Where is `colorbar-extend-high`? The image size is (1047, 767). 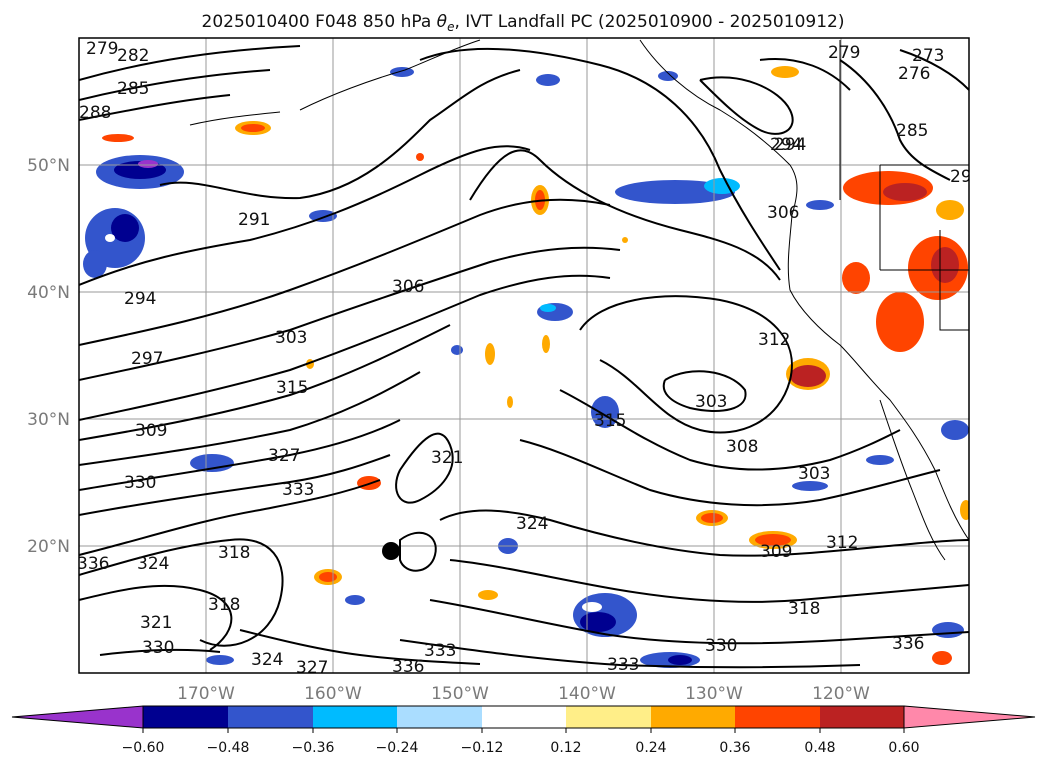
colorbar-extend-high is located at coordinates (969, 717).